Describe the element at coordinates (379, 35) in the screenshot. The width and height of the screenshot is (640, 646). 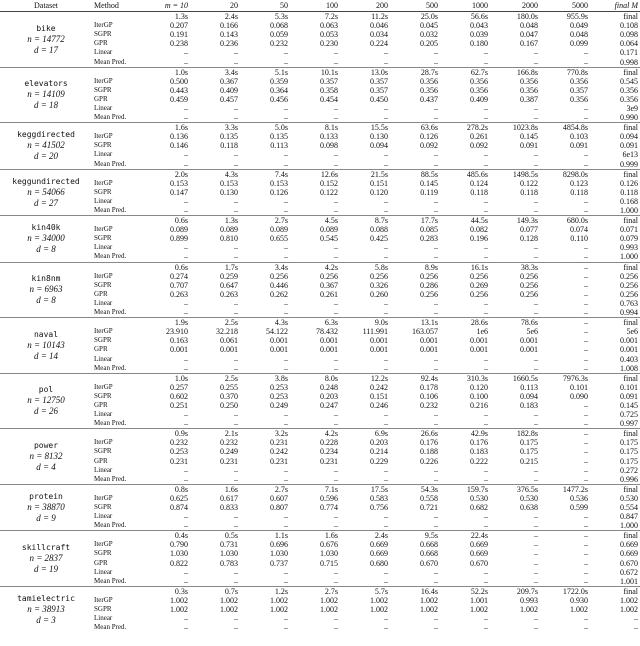
I see `value-cell: 0.034` at that location.